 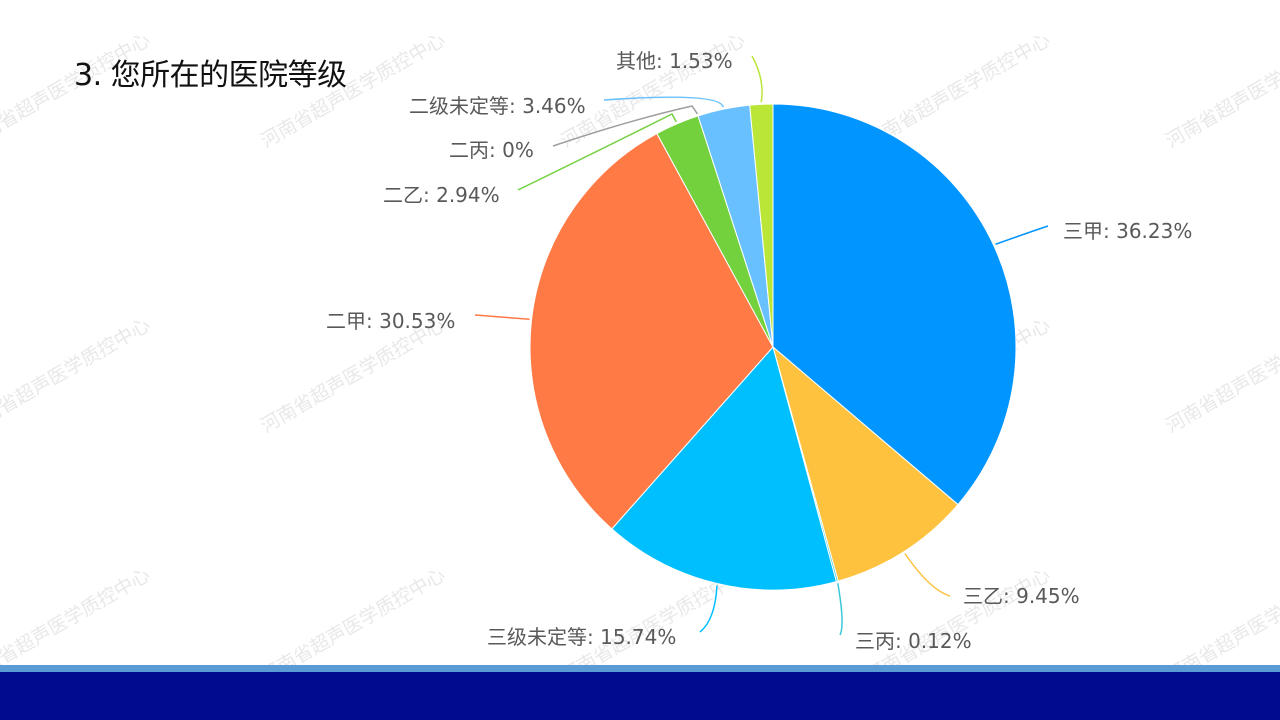 I want to click on slice-label: 二甲: 30.53%, so click(x=390, y=321).